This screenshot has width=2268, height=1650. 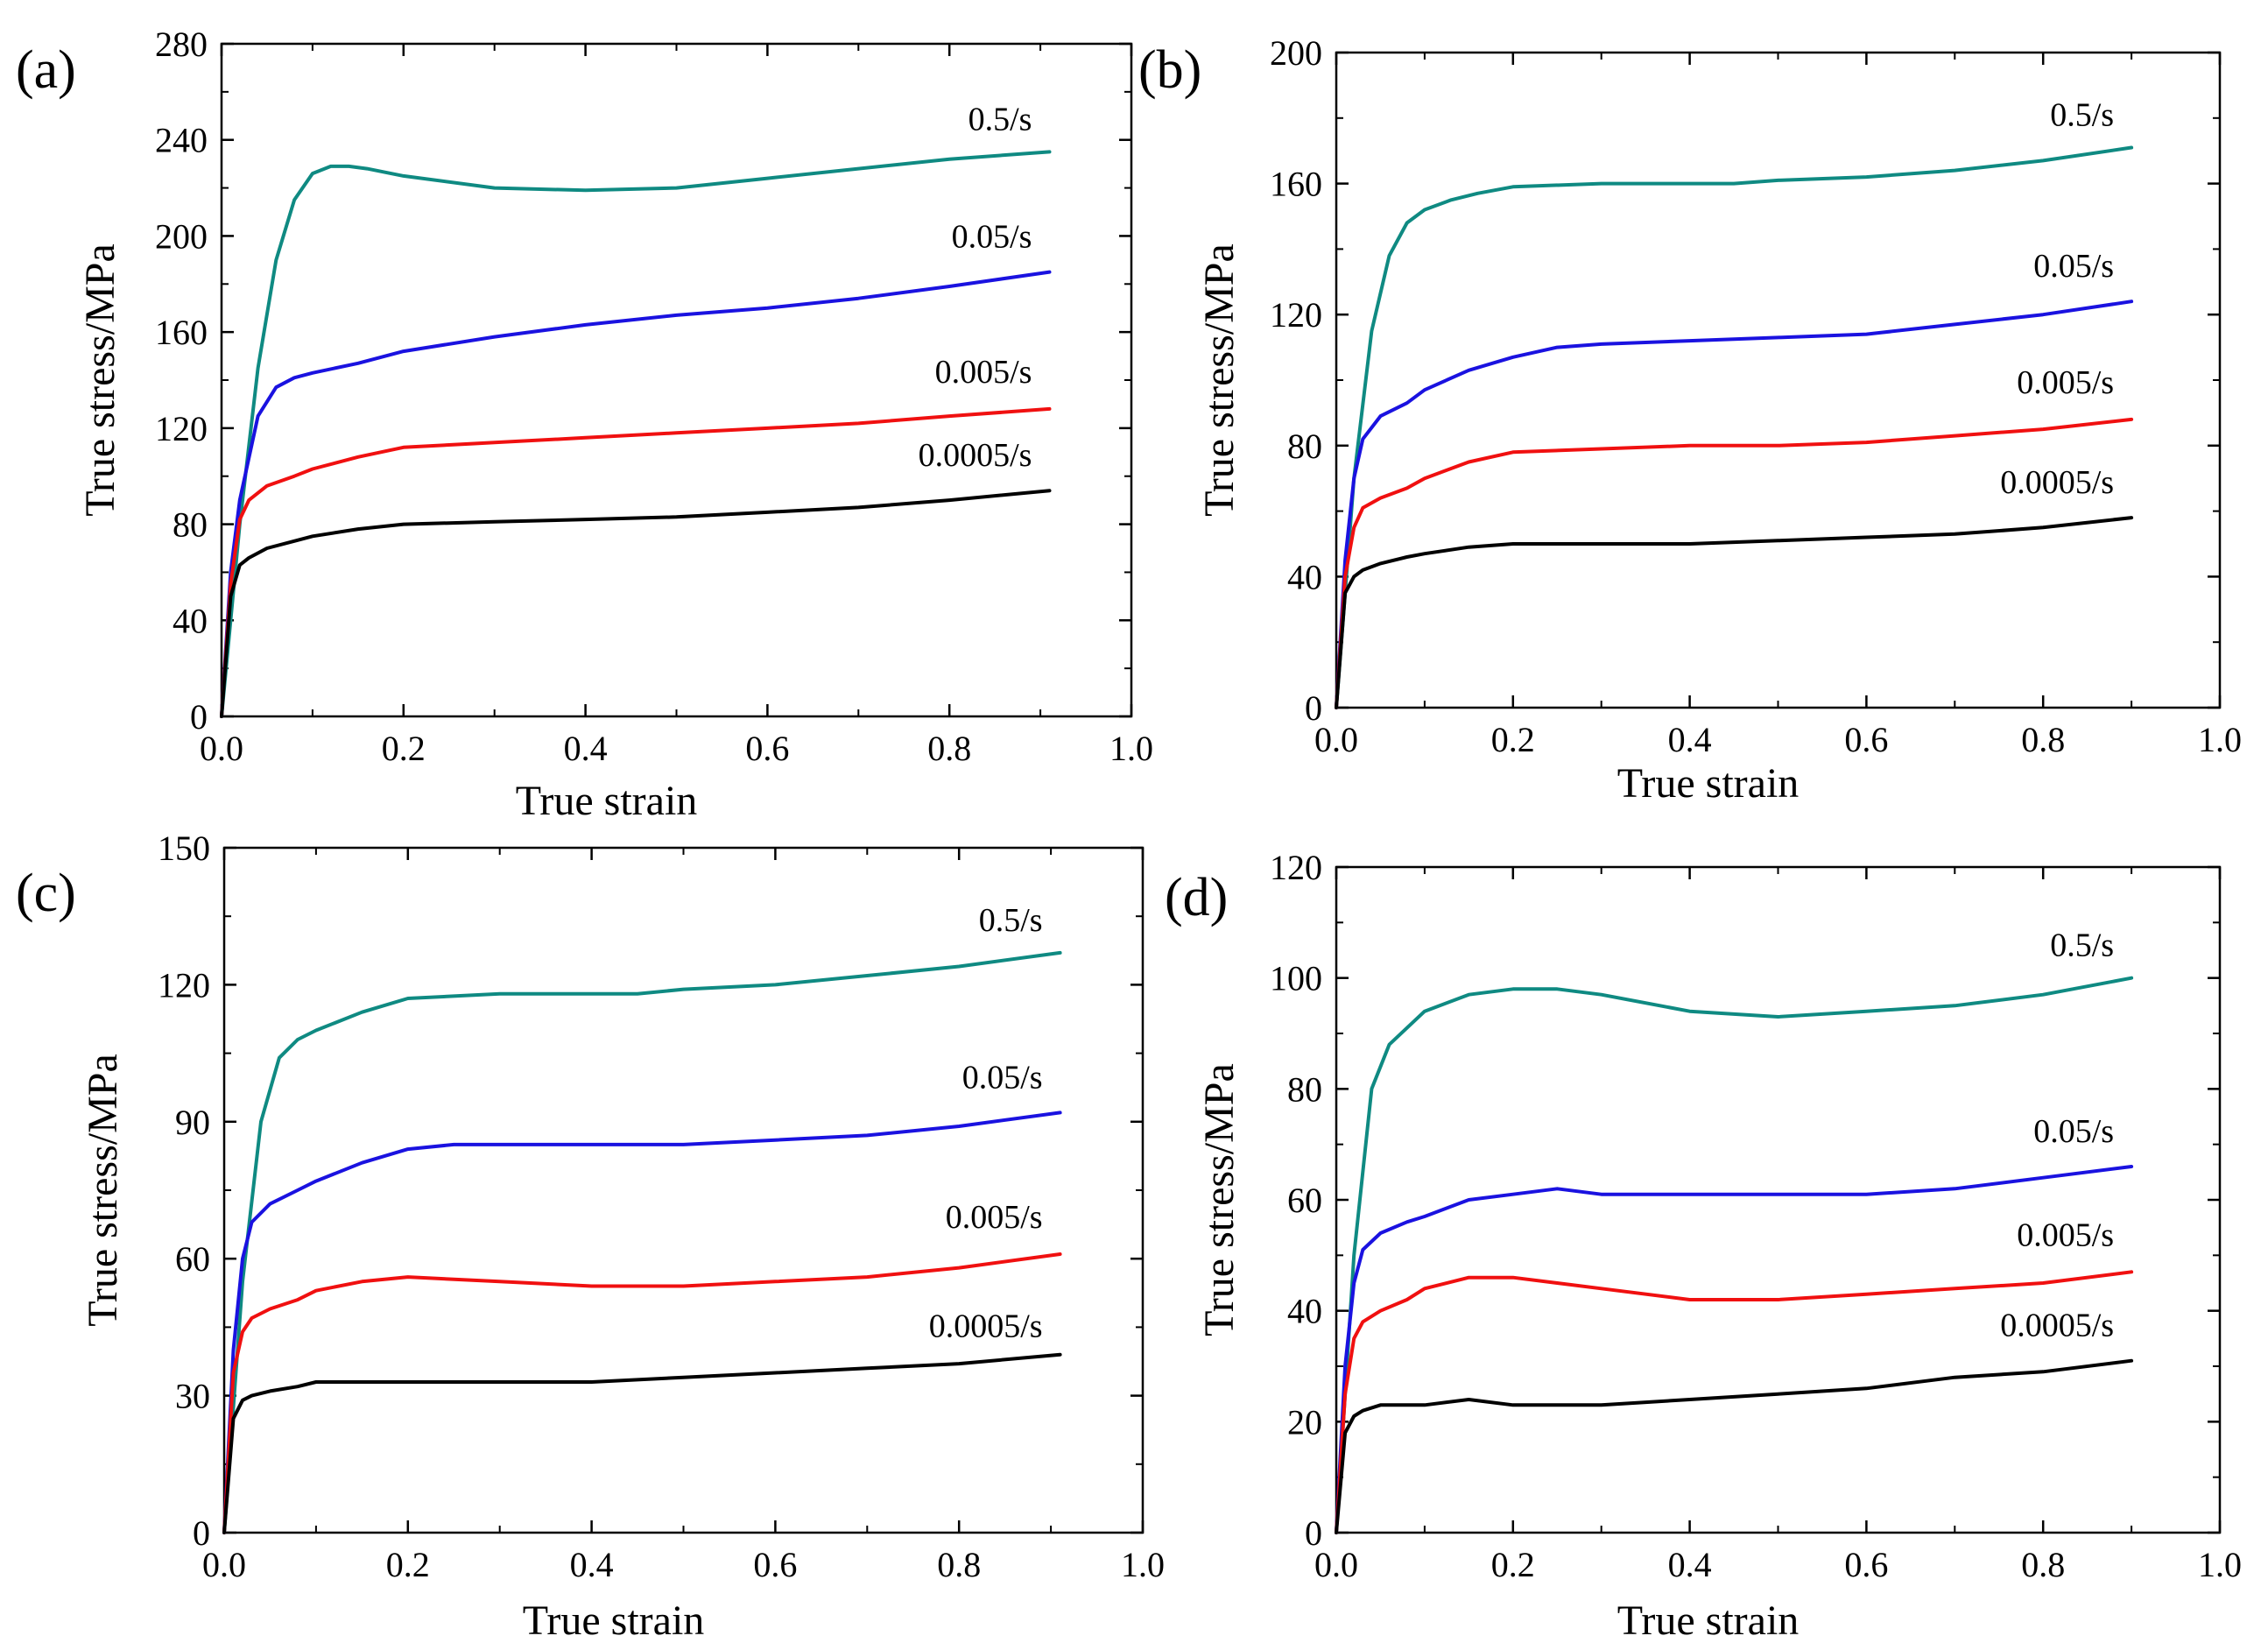 What do you see at coordinates (1296, 978) in the screenshot?
I see `y-tick-label: 100` at bounding box center [1296, 978].